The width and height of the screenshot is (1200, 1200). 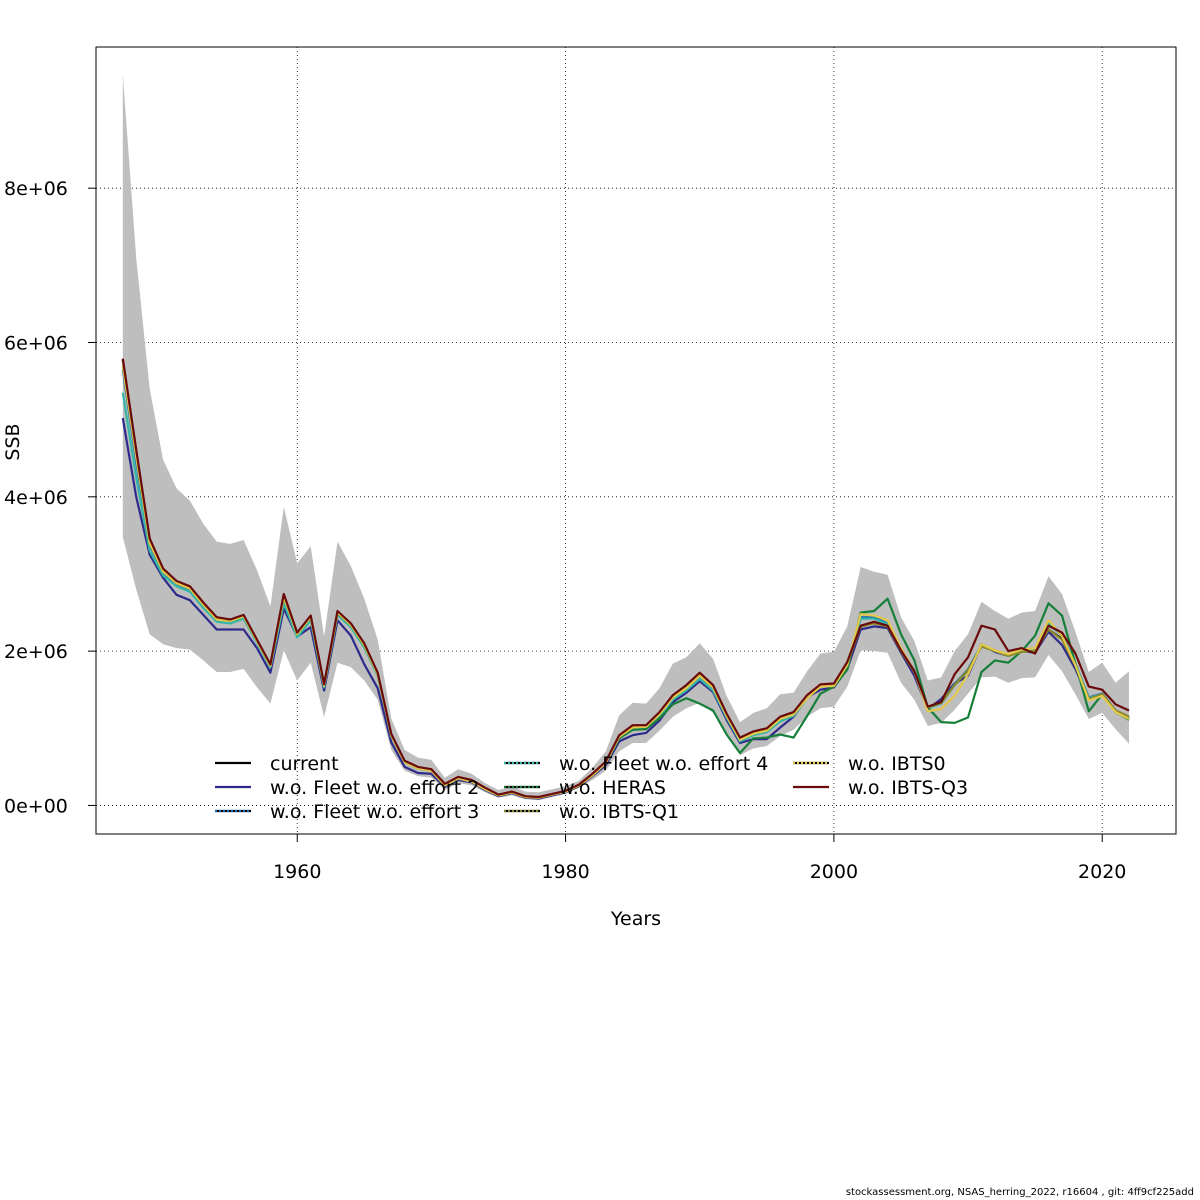 I want to click on legend-item-w-o-ibts0: w.o. IBTS0, so click(x=869, y=764).